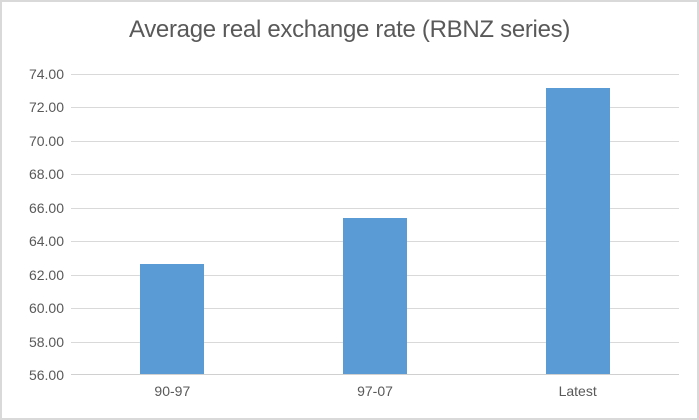 The width and height of the screenshot is (699, 420). What do you see at coordinates (577, 391) in the screenshot?
I see `x-axis-label: Latest` at bounding box center [577, 391].